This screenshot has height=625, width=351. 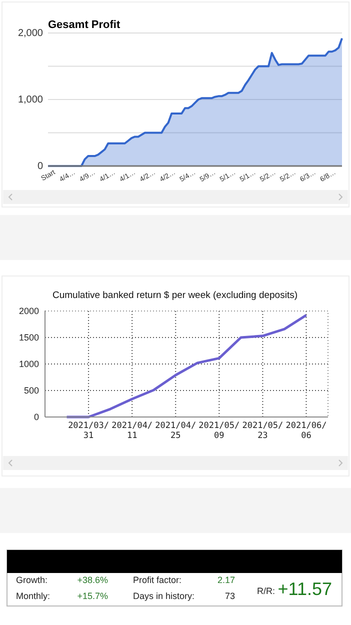 What do you see at coordinates (175, 295) in the screenshot?
I see `chart-title: Cumulative banked return $ per week (excluding deposits)` at bounding box center [175, 295].